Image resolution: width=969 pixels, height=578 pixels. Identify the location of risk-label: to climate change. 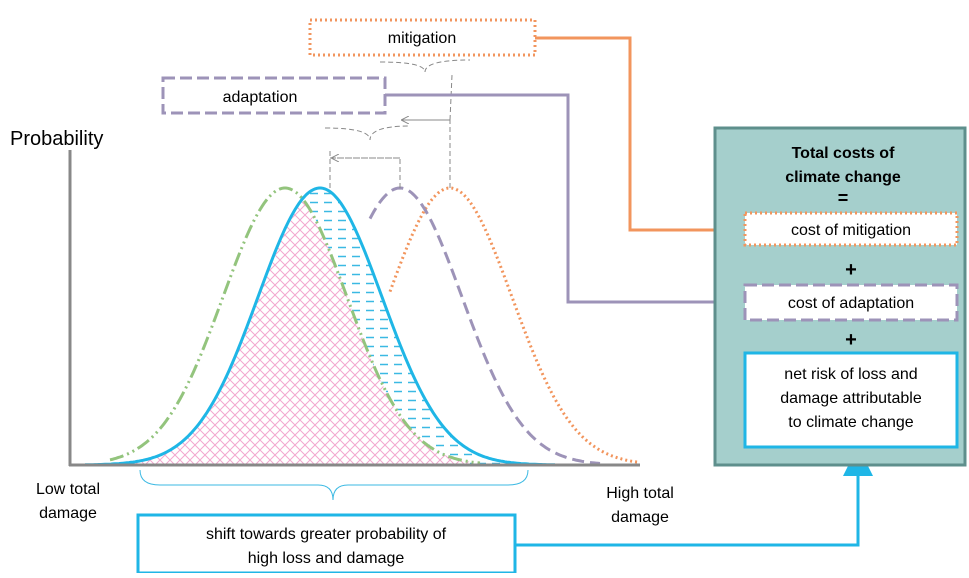
(851, 422).